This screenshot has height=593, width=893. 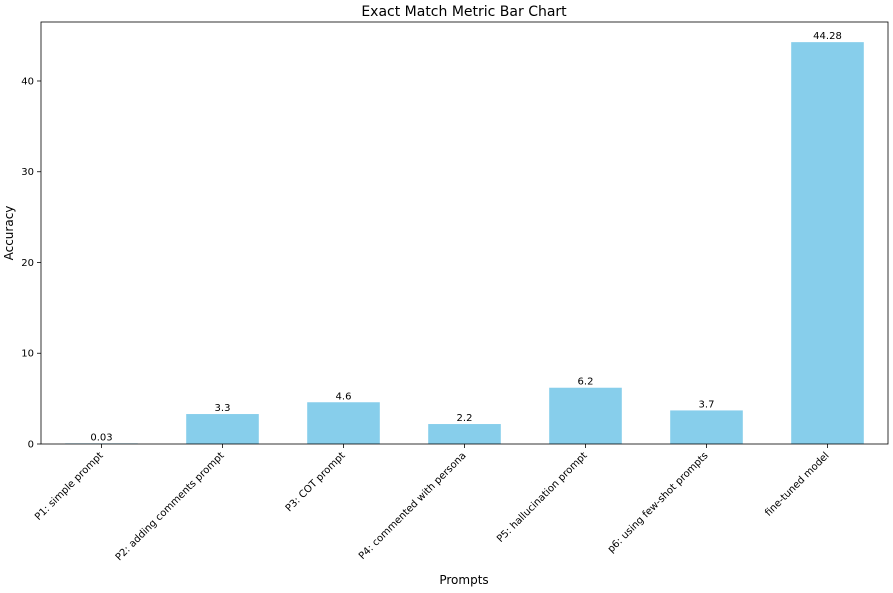 What do you see at coordinates (9, 233) in the screenshot?
I see `y-axis-label: Accuracy` at bounding box center [9, 233].